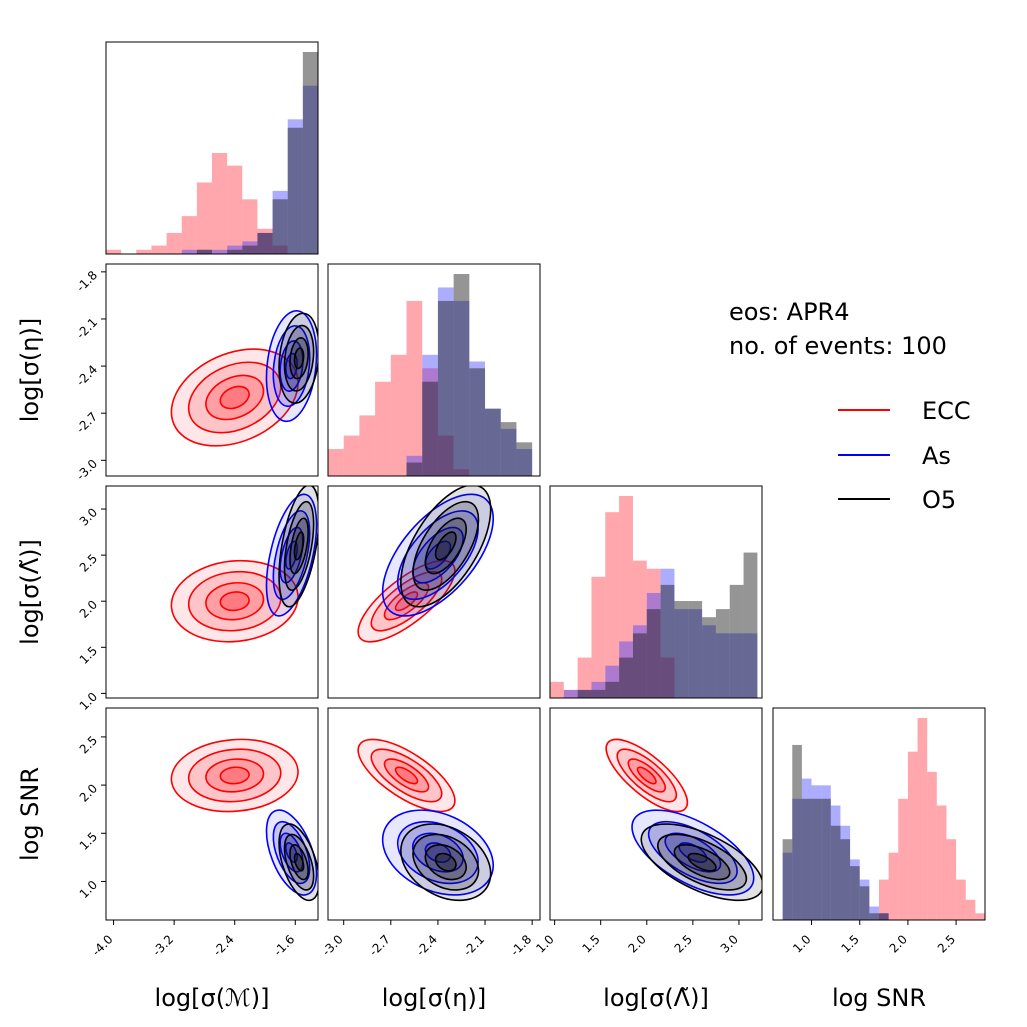  Describe the element at coordinates (521, 945) in the screenshot. I see `x-tick-label-sigma-eta-4: -1.8` at that location.